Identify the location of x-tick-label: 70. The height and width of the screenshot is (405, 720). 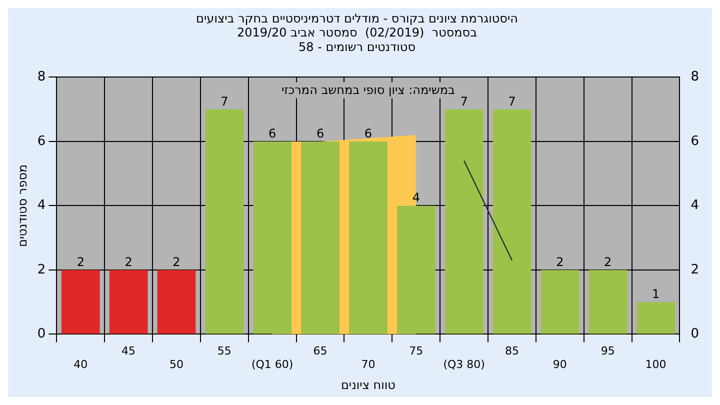
(368, 364).